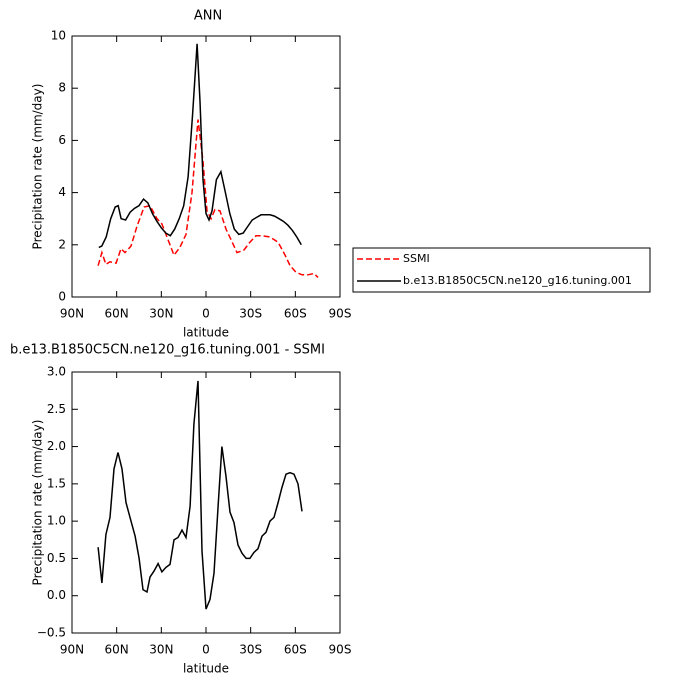  I want to click on y-tick-label: 2.5, so click(56, 409).